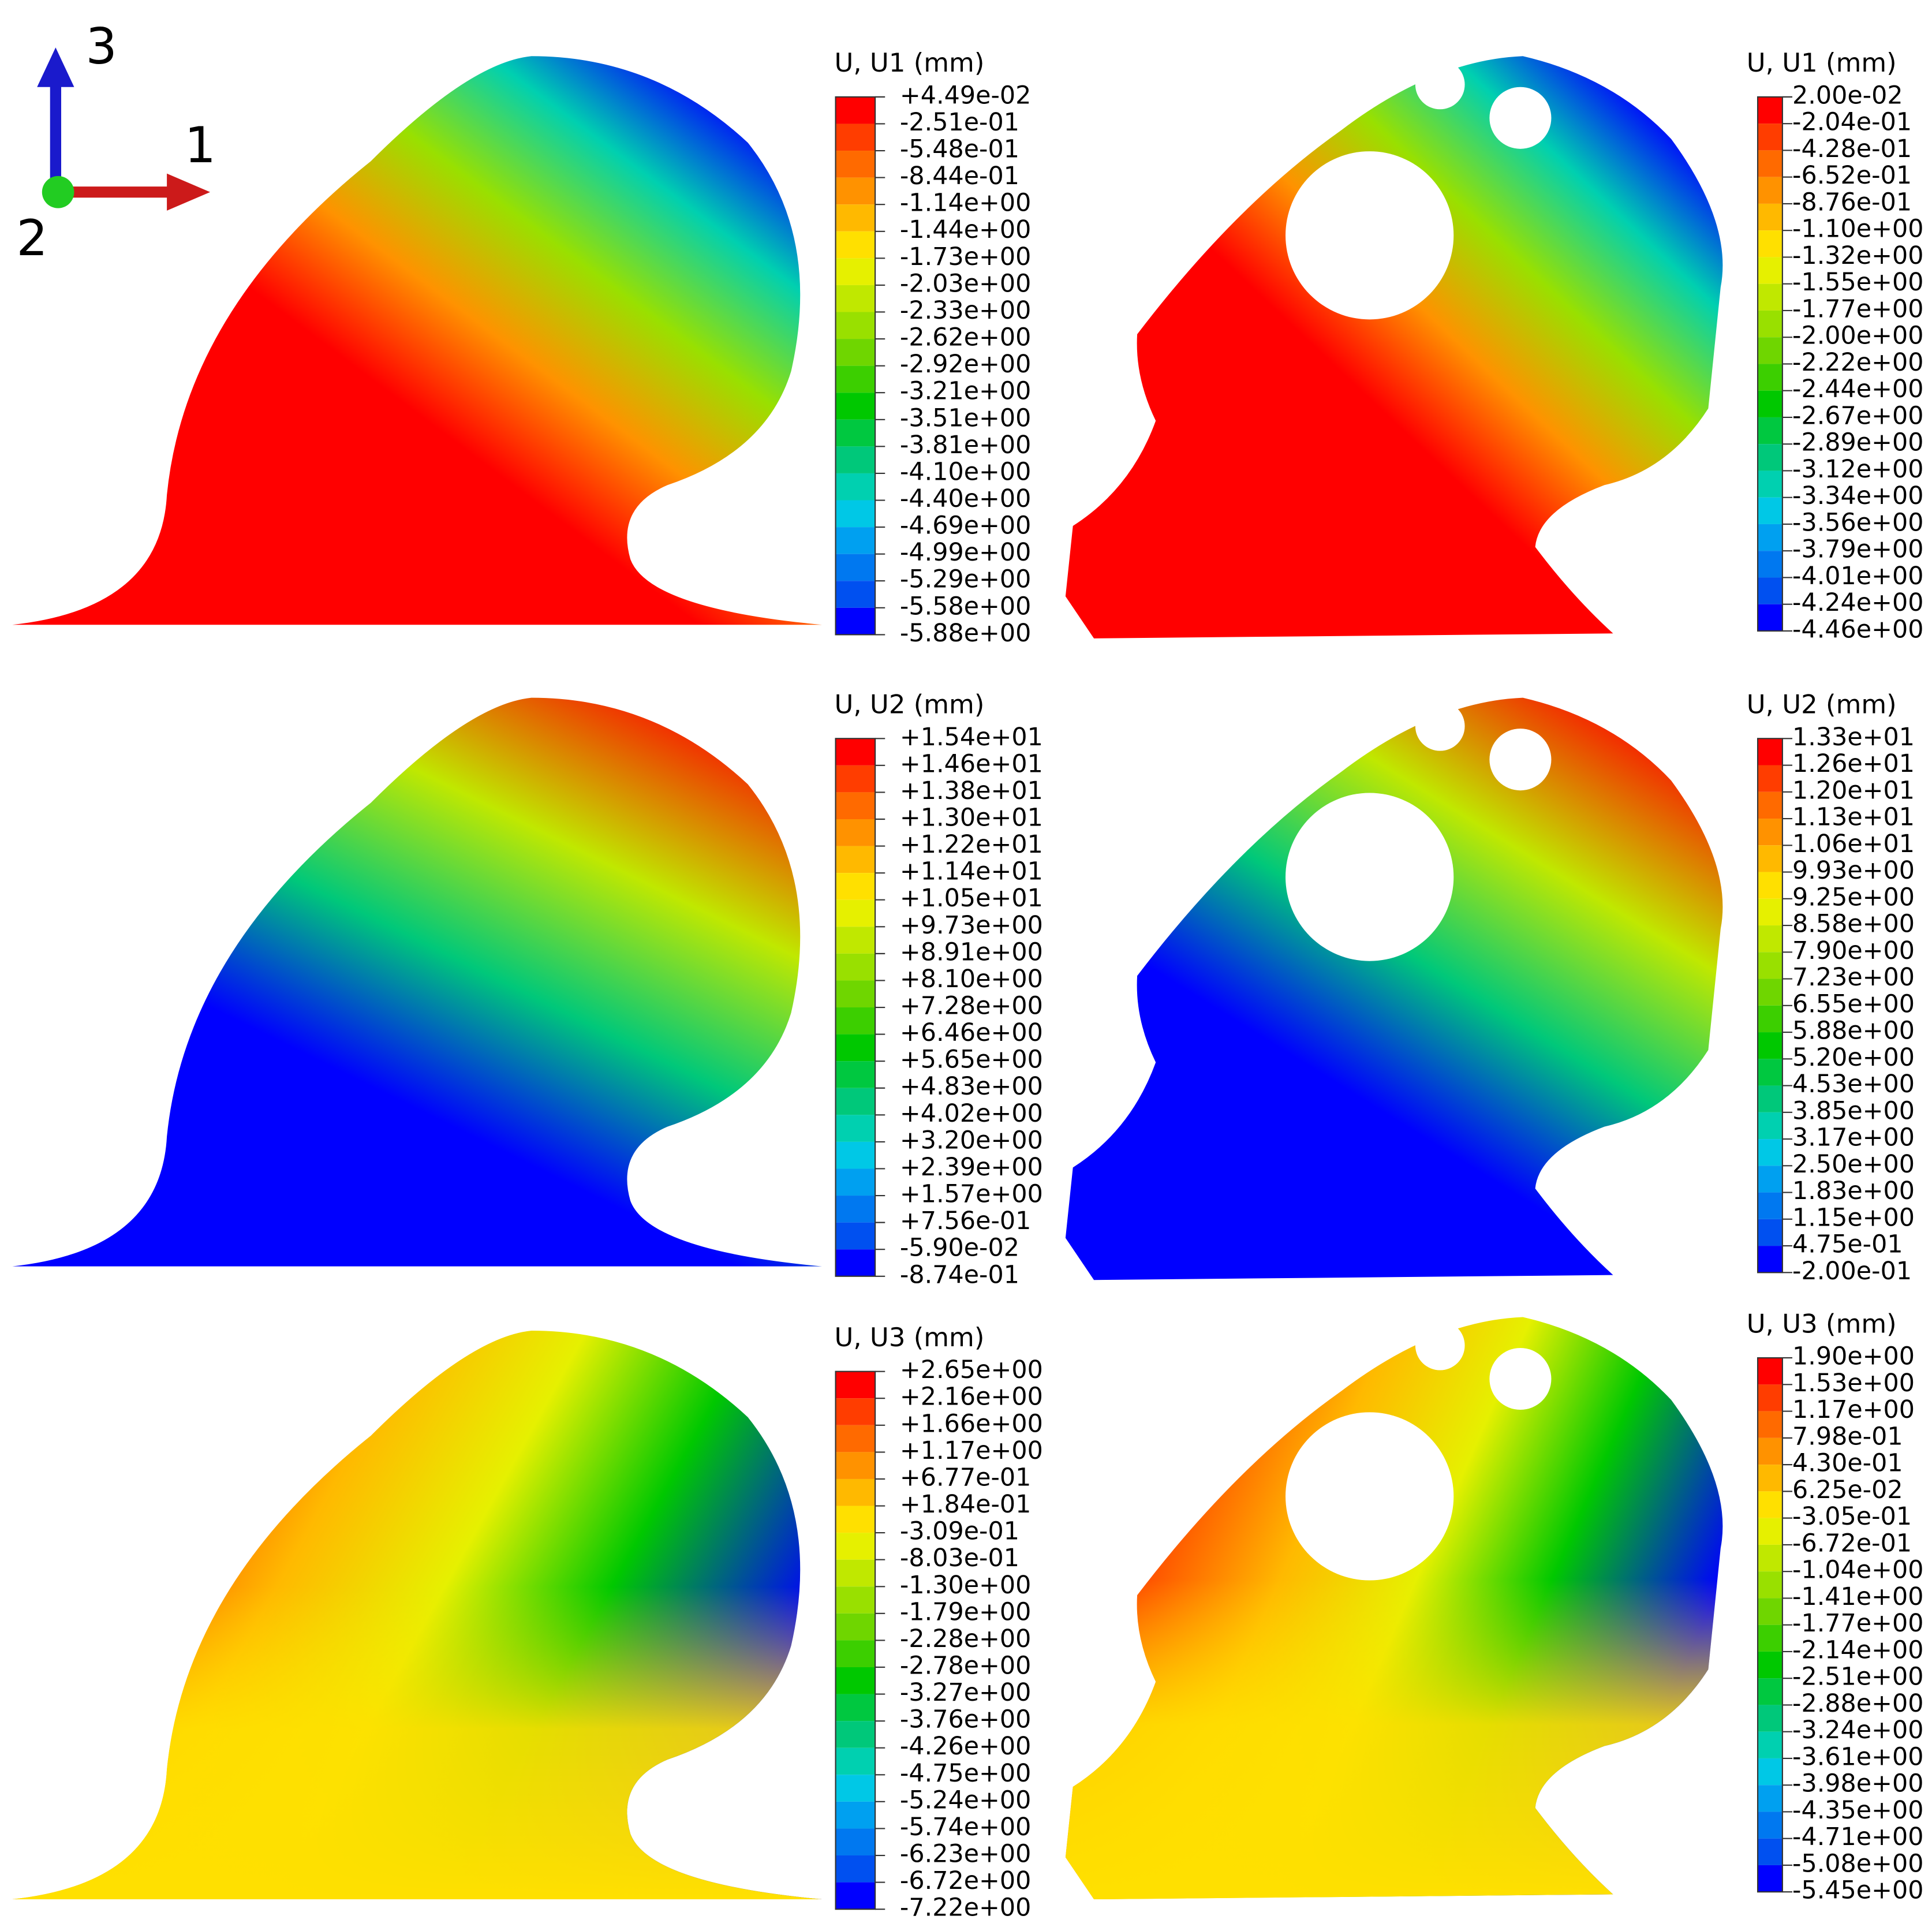  What do you see at coordinates (1853, 763) in the screenshot?
I see `legend-label: 1.26e+01` at bounding box center [1853, 763].